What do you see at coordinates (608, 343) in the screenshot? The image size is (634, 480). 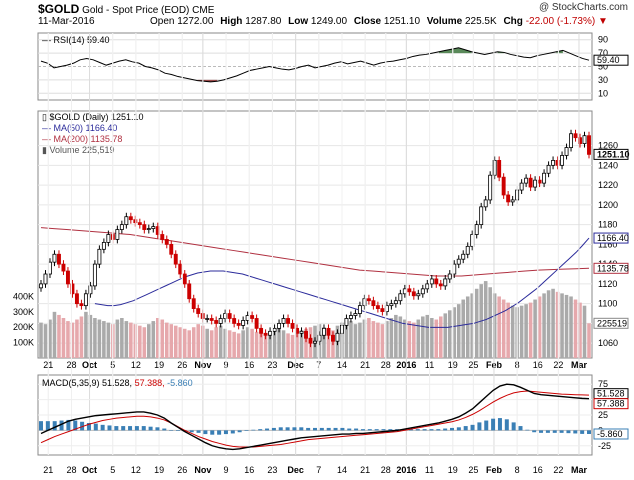 I see `price-tick-label: 1060` at bounding box center [608, 343].